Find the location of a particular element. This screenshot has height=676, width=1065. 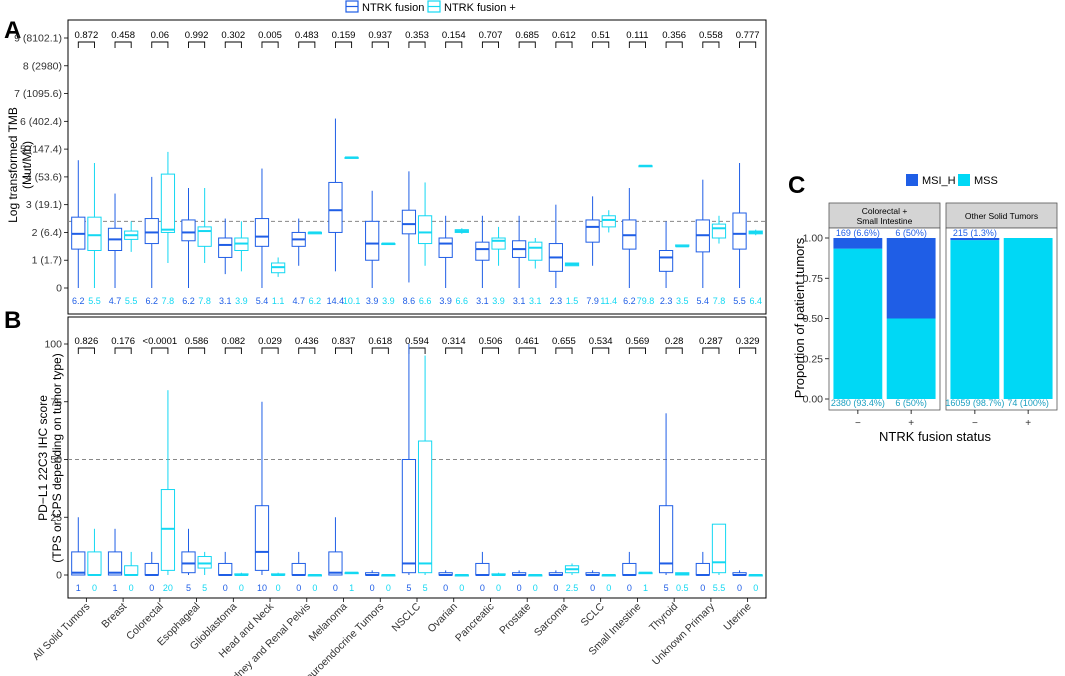

median-value-pos: 0.5 is located at coordinates (682, 588).